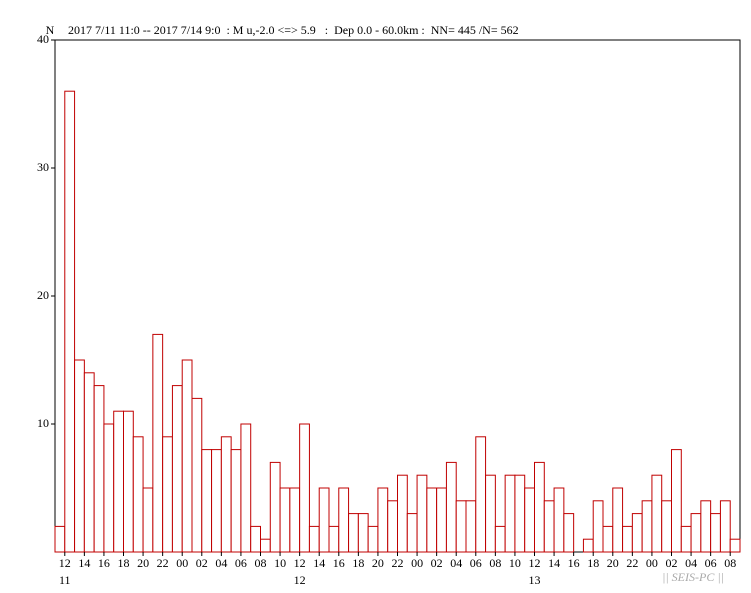  I want to click on y-tick-label: 40, so click(43, 39).